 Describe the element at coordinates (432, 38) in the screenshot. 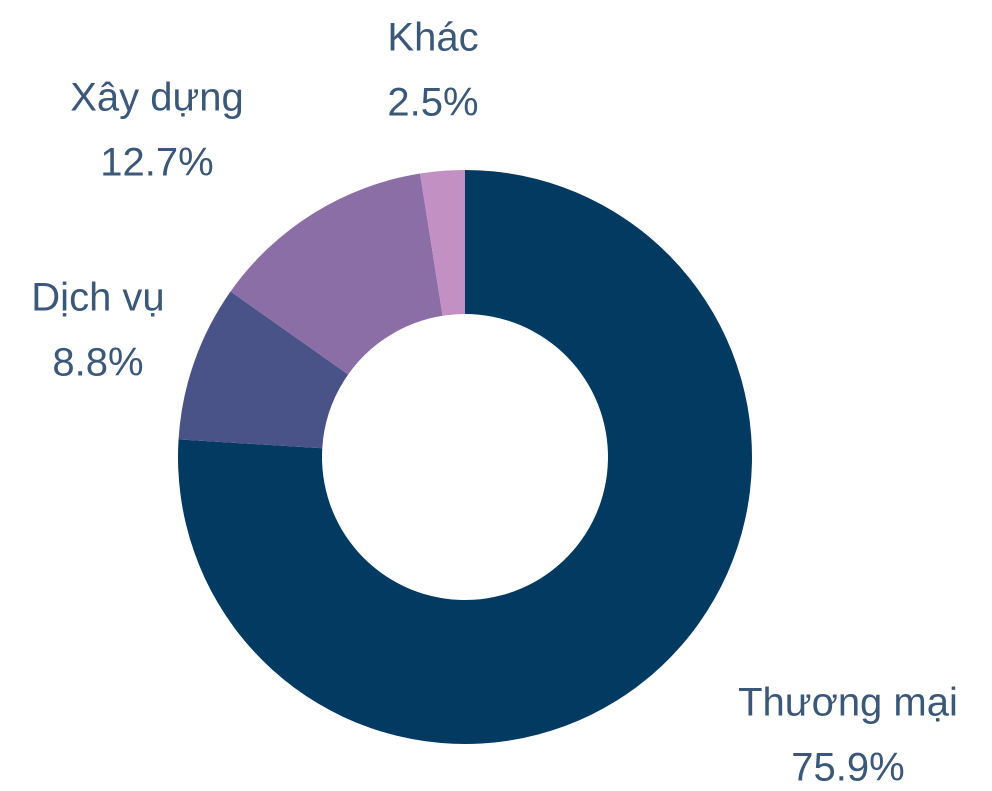

I see `category-label: Khác` at that location.